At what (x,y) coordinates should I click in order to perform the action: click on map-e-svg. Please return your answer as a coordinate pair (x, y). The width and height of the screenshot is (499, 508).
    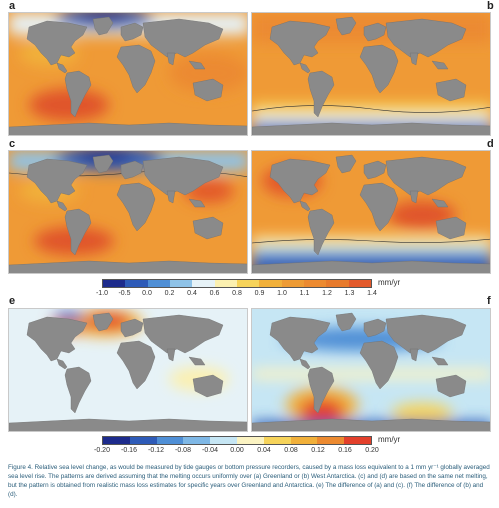
    Looking at the image, I should click on (128, 370).